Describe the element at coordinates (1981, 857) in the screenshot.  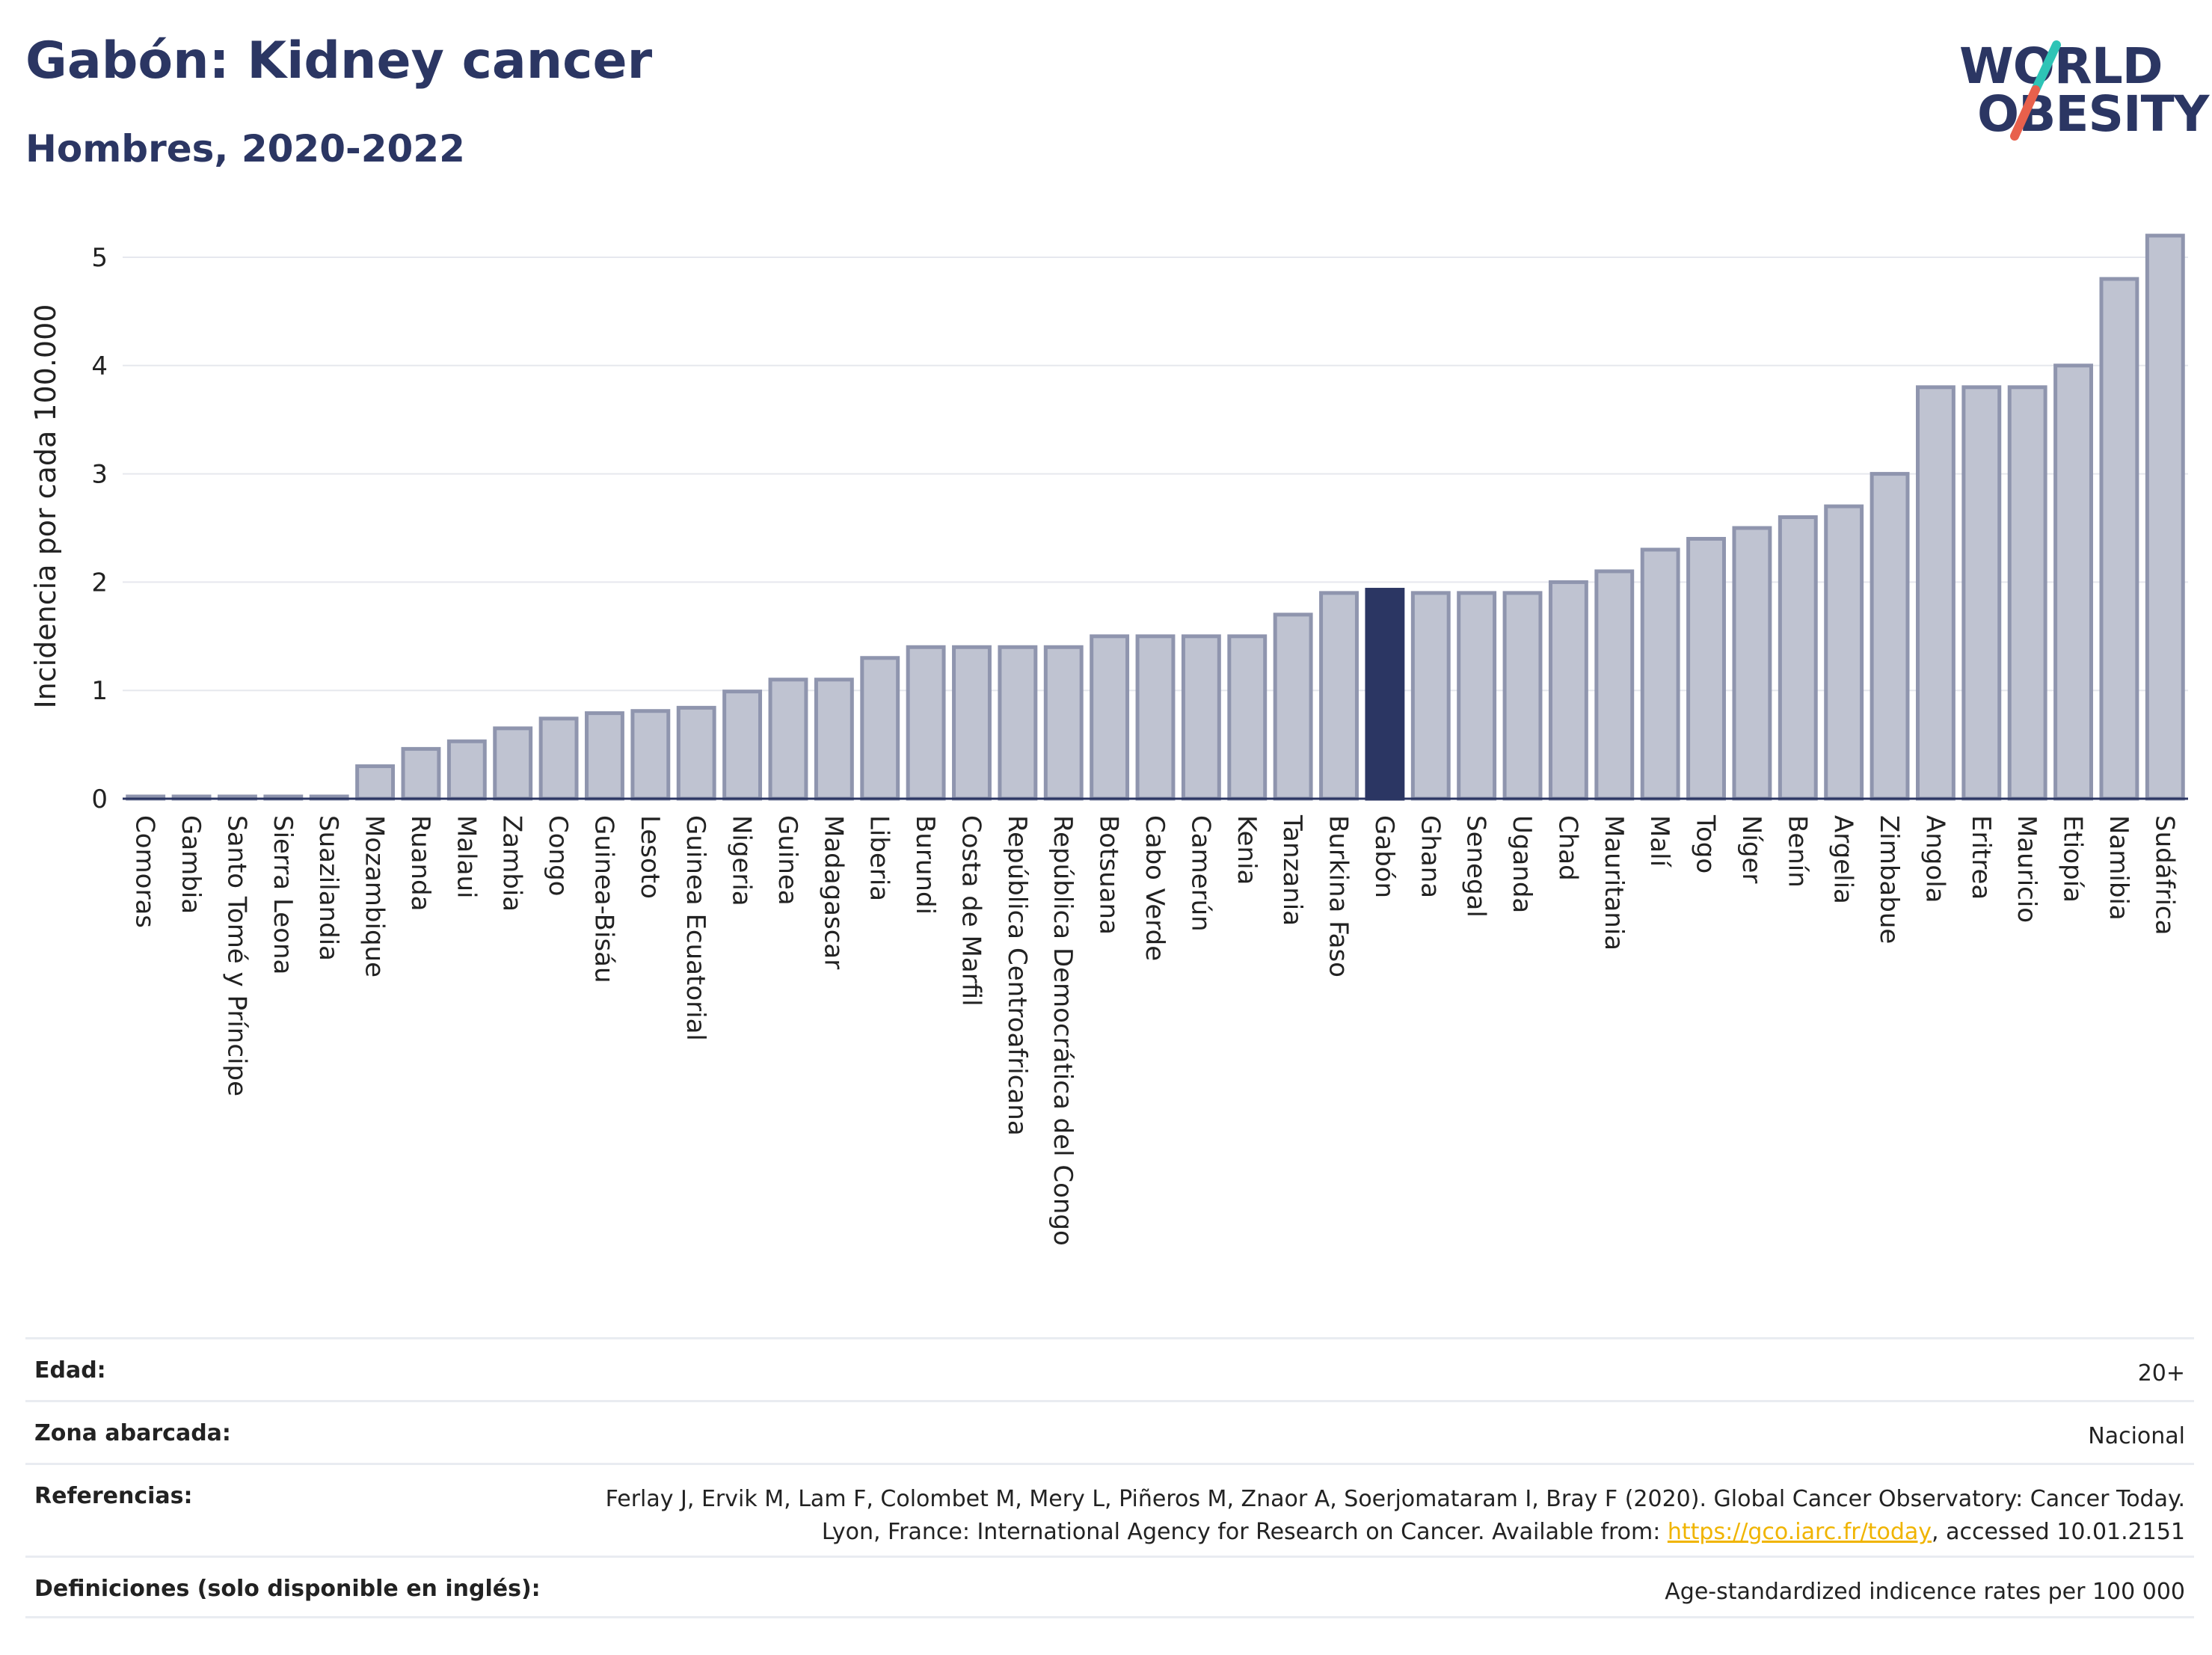
I see `x-tick-label: Eritrea` at that location.